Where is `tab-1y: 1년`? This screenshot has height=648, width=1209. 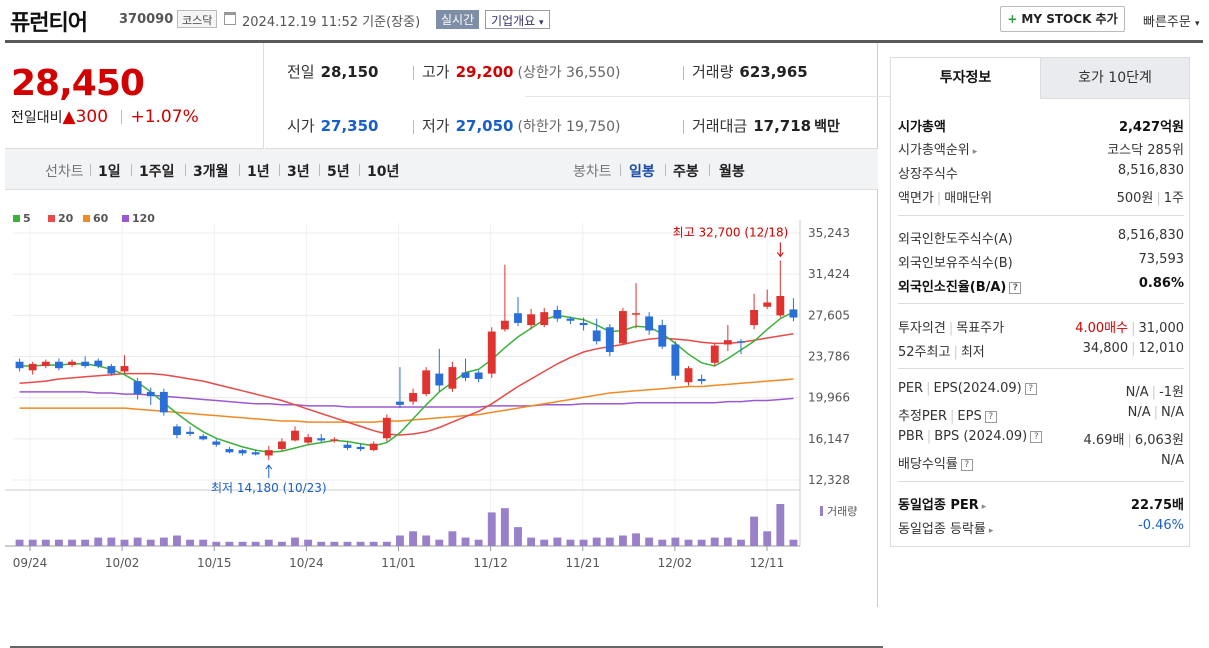 tab-1y: 1년 is located at coordinates (258, 172).